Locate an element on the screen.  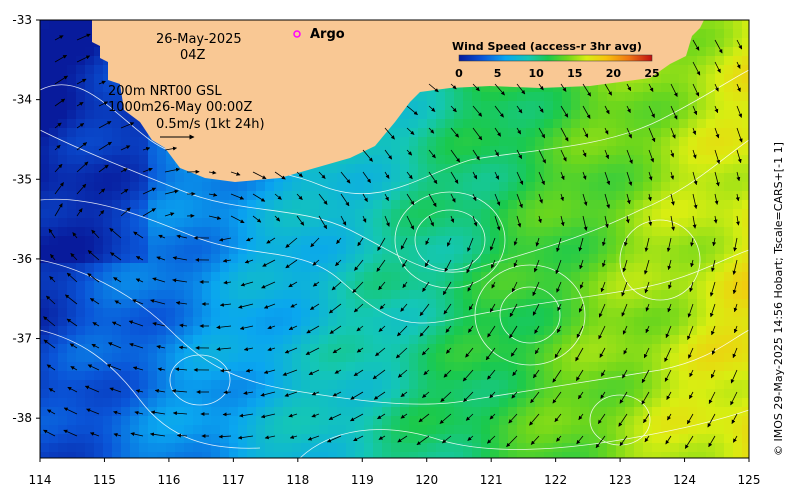
lat-tick-label: -33 is located at coordinates (22, 20).